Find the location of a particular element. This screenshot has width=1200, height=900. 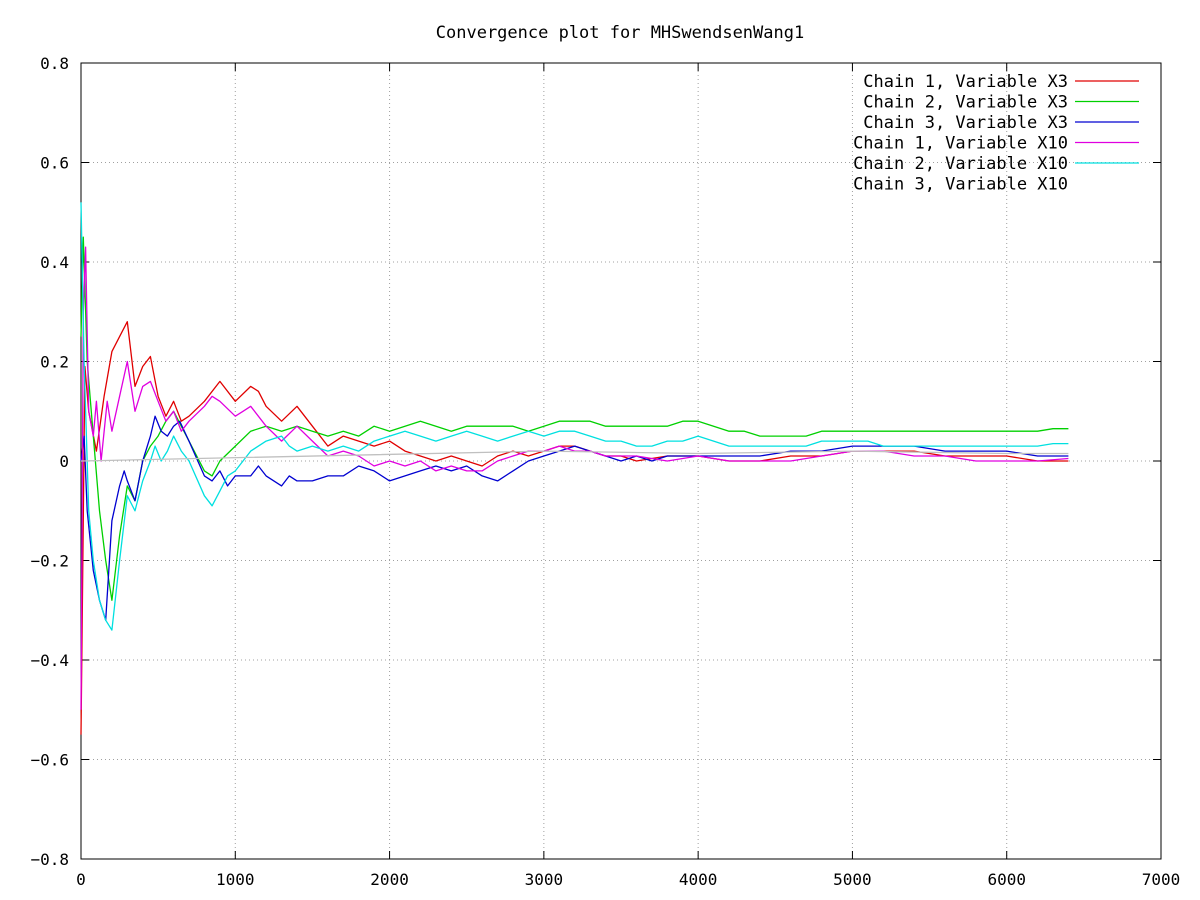

y-tick-label: −0.2 is located at coordinates (49, 561).